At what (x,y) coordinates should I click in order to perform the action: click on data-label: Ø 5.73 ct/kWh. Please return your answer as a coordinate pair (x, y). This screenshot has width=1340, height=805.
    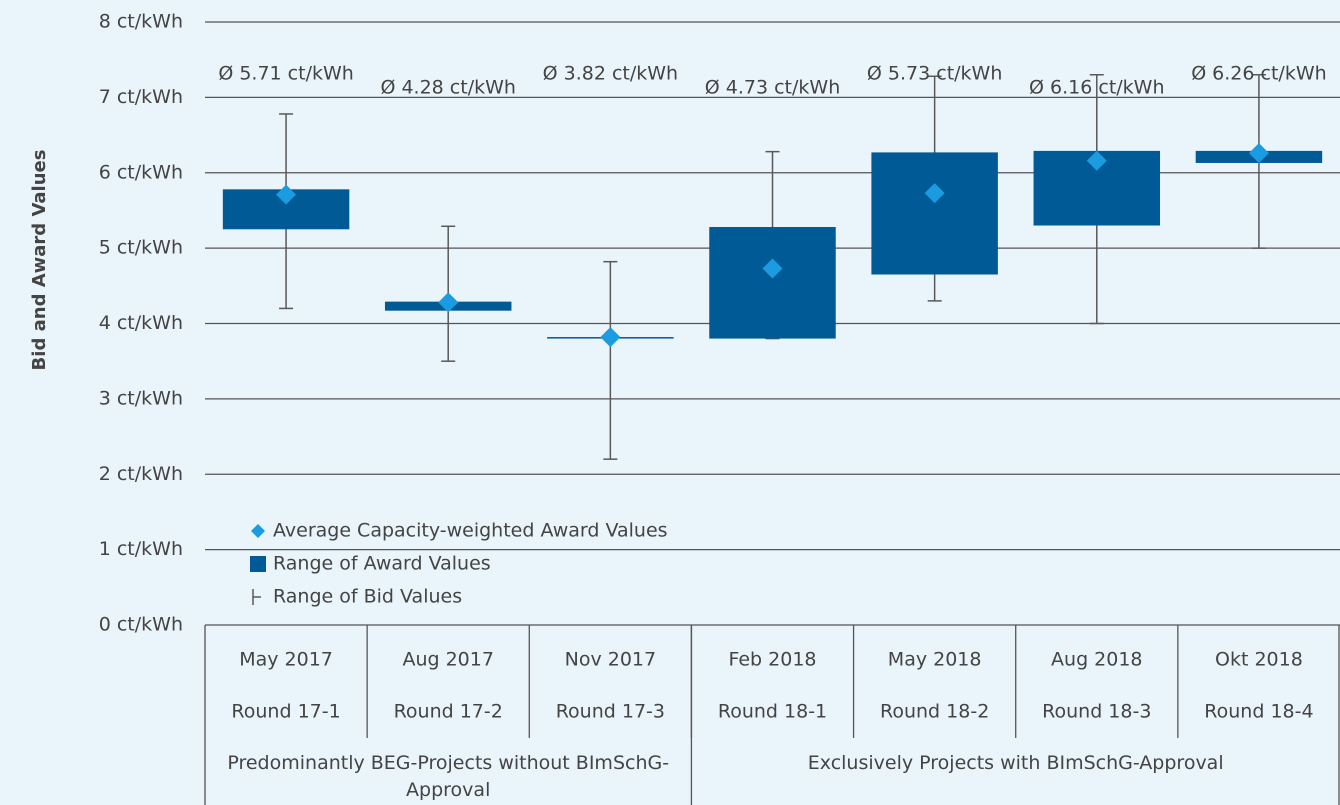
    Looking at the image, I should click on (934, 74).